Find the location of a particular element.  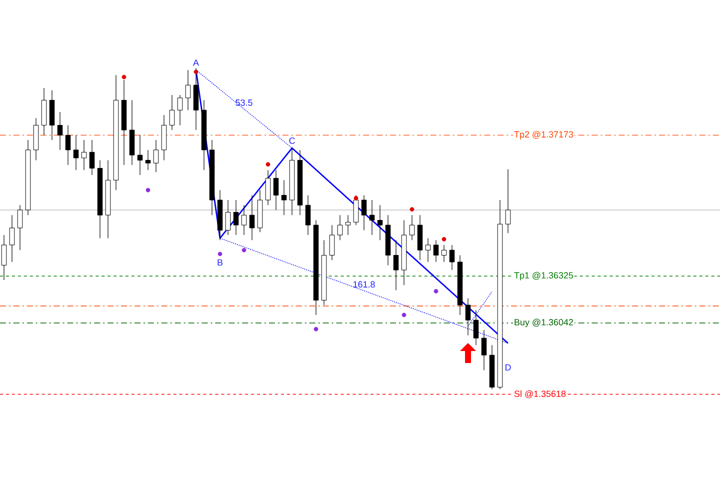

annotation: B is located at coordinates (220, 262).